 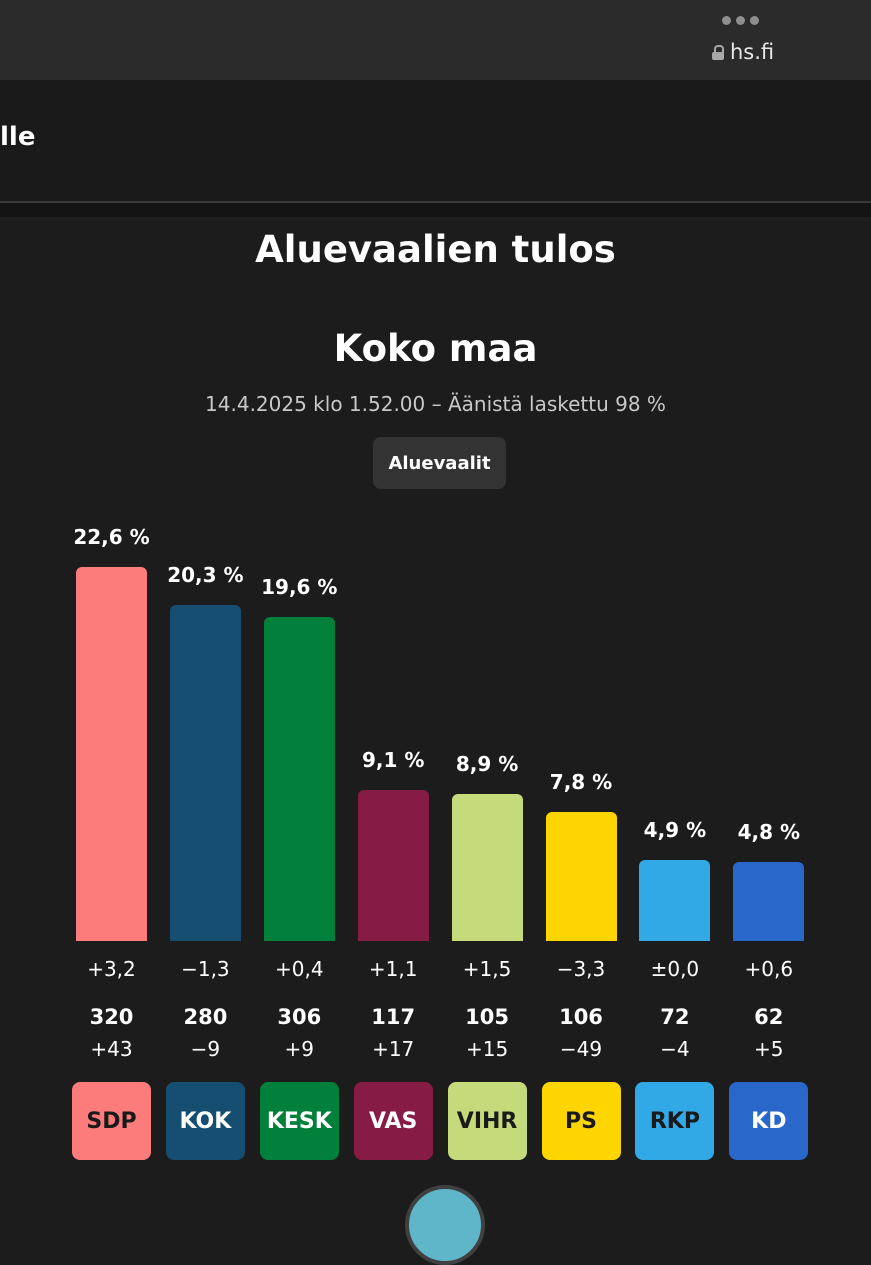 I want to click on value-label-rkp: 4,9 %, so click(x=675, y=829).